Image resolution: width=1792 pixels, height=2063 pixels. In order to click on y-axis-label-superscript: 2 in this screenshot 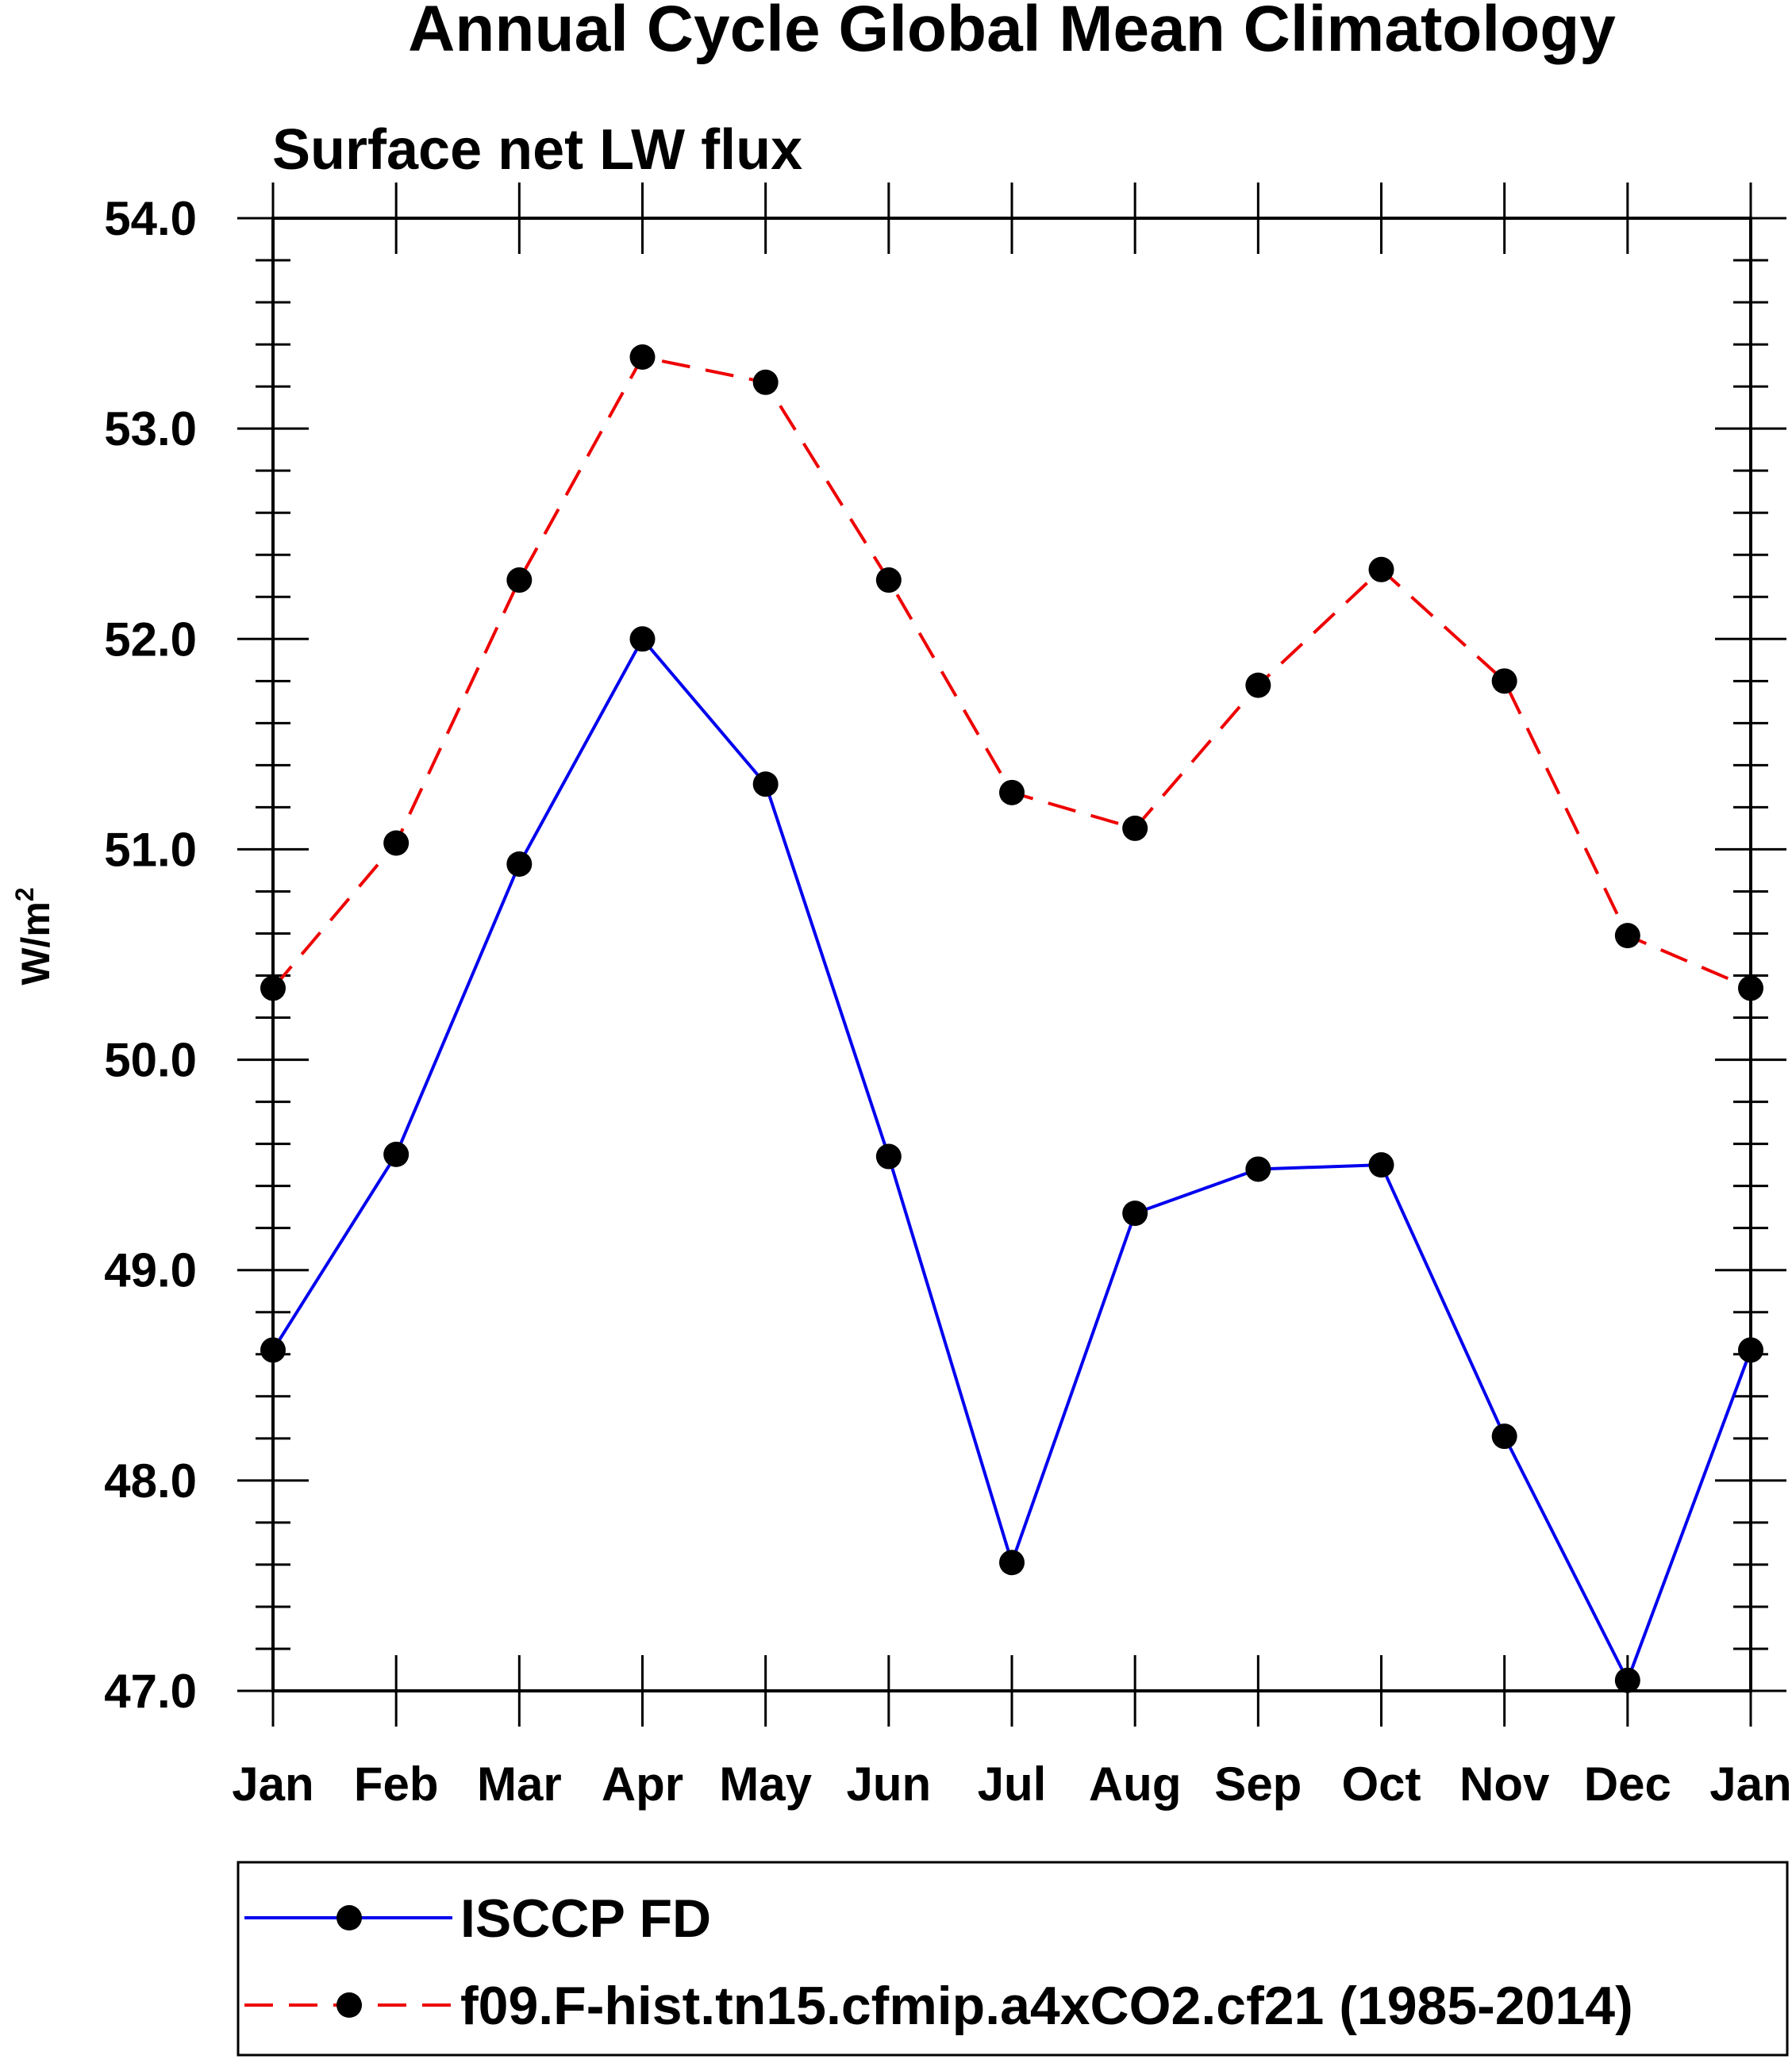, I will do `click(24, 894)`.